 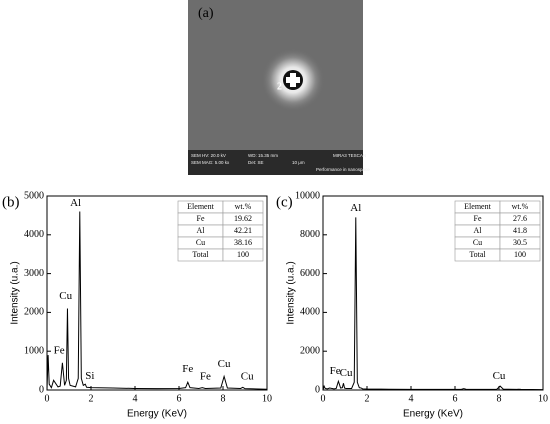 I want to click on composition-table: Element wt.% Fe 19.62 Al 42.21 Cu 38.16 Total 100, so click(x=220, y=231).